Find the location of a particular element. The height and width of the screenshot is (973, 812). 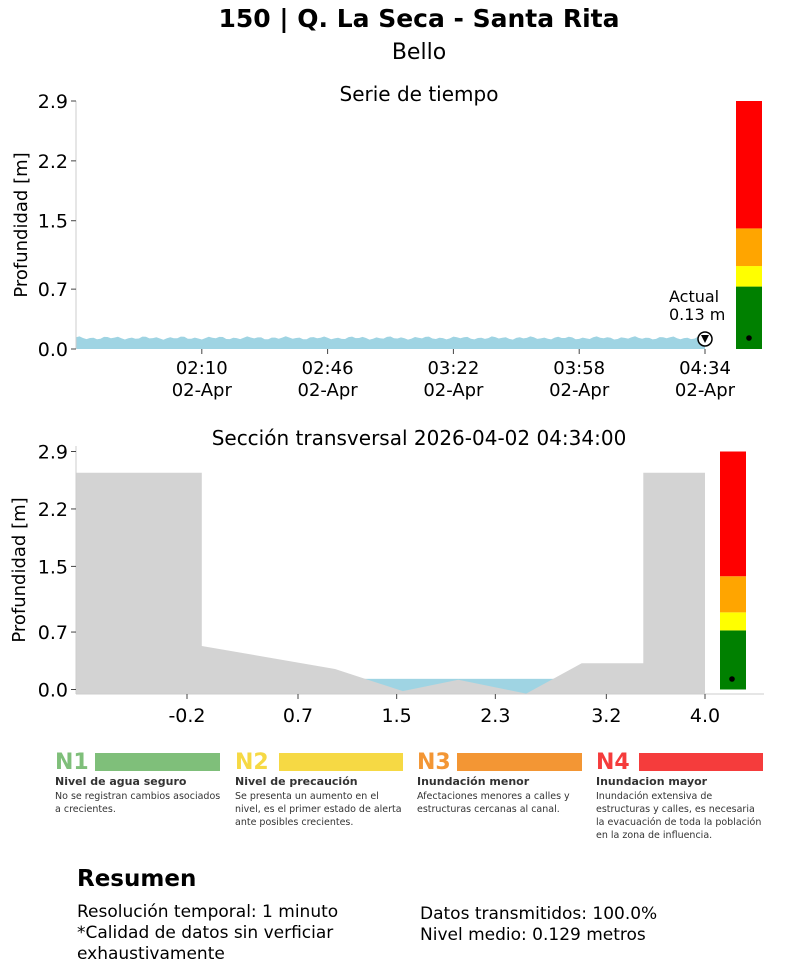

current-level-marker-arrow is located at coordinates (705, 339).